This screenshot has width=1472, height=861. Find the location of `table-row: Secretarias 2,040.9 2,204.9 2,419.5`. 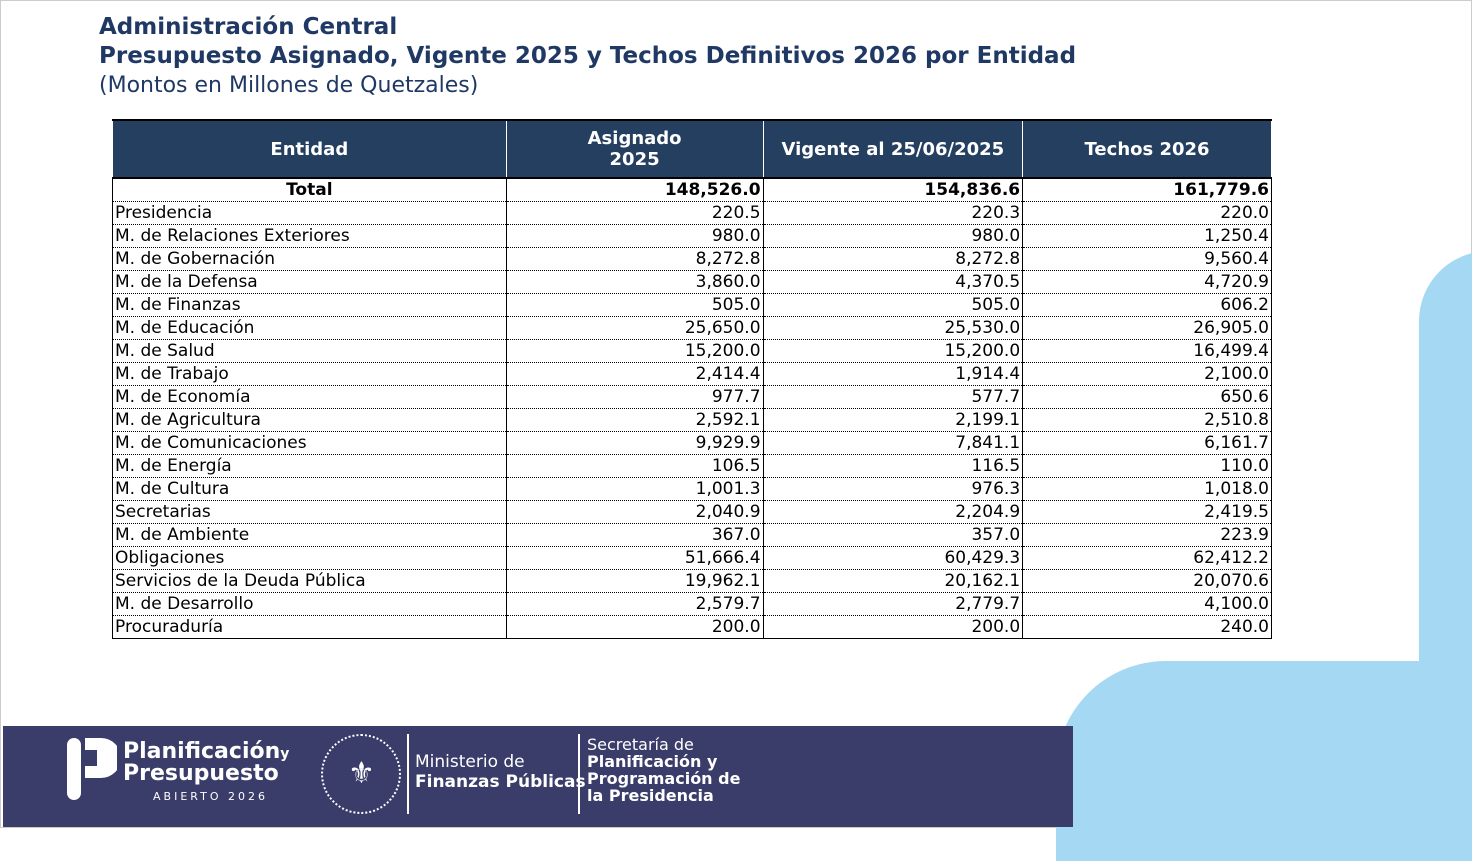

table-row: Secretarias 2,040.9 2,204.9 2,419.5 is located at coordinates (692, 512).